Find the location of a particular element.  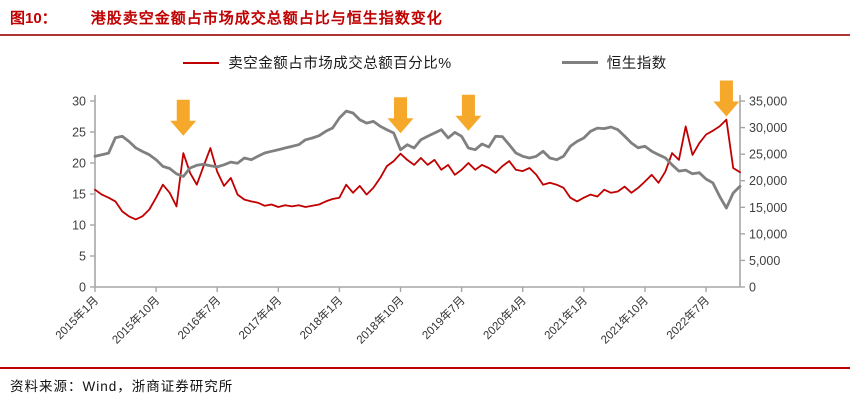

x-axis-tick-label: 2022年7月 is located at coordinates (687, 317).